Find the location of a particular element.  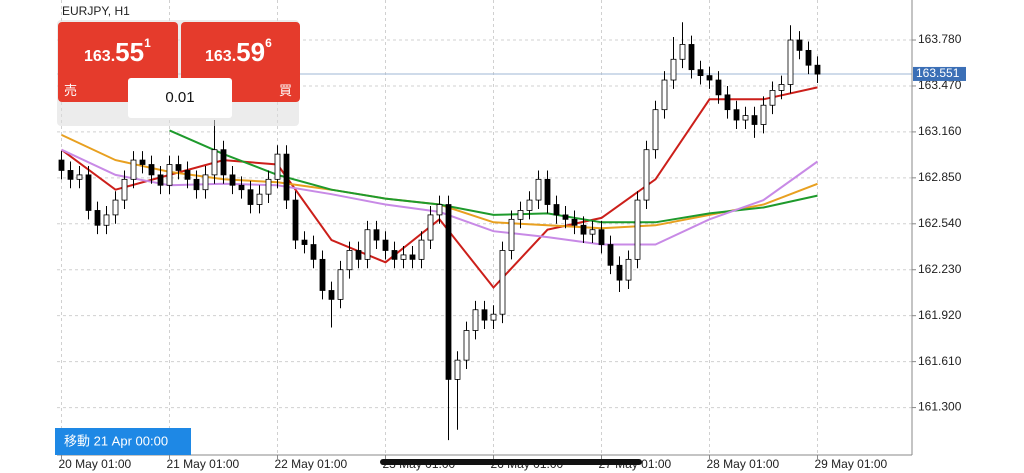

sell-button: 163.551 売 is located at coordinates (118, 62).